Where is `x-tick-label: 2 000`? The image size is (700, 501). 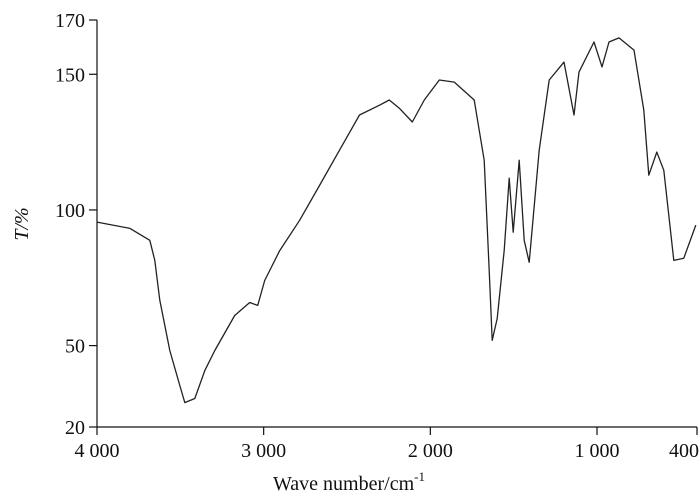 x-tick-label: 2 000 is located at coordinates (430, 451).